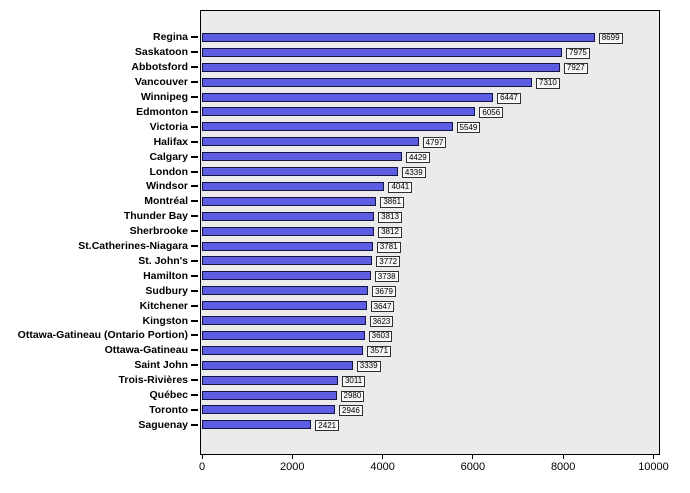 Image resolution: width=690 pixels, height=493 pixels. What do you see at coordinates (155, 216) in the screenshot?
I see `category-label: Thunder Bay` at bounding box center [155, 216].